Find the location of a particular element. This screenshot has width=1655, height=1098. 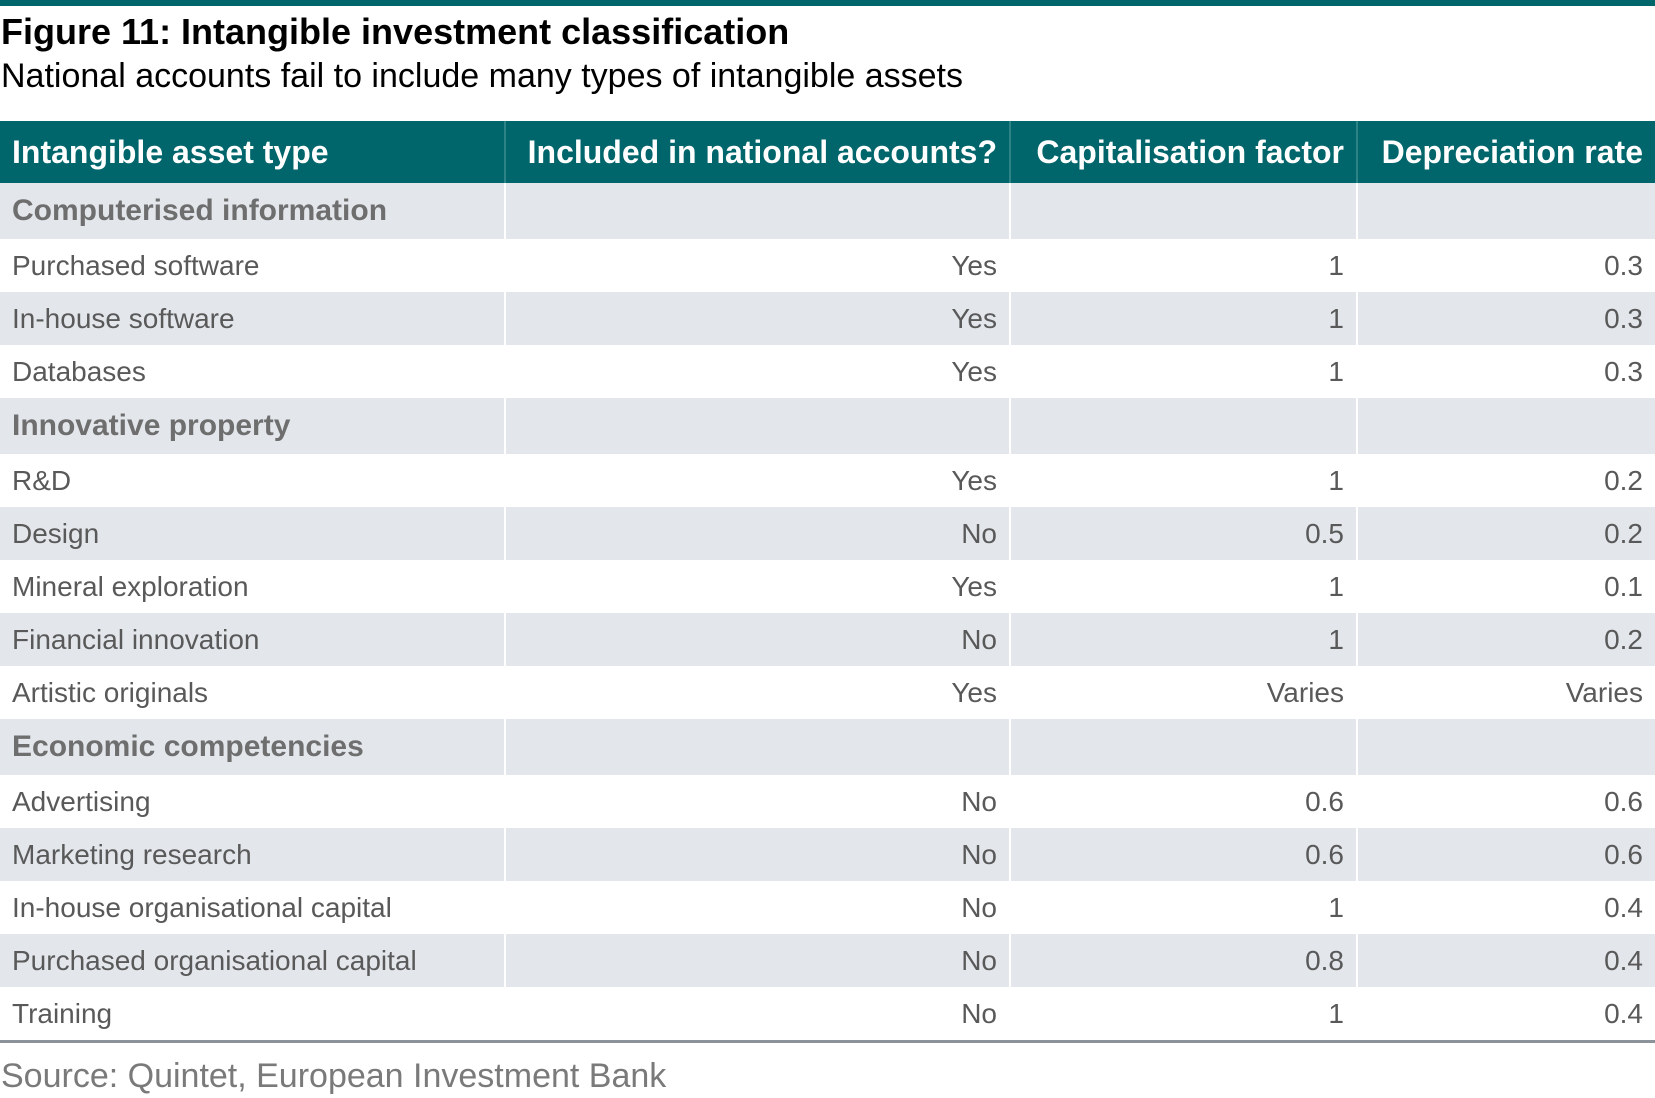

table-row: Financial innovation No 1 0.2 is located at coordinates (827, 639).